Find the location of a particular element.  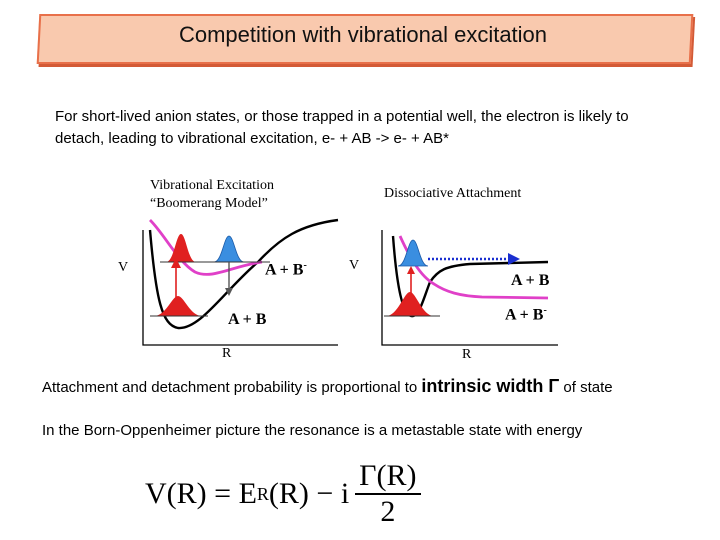

left-upper-state-label: A + B- is located at coordinates (286, 269).